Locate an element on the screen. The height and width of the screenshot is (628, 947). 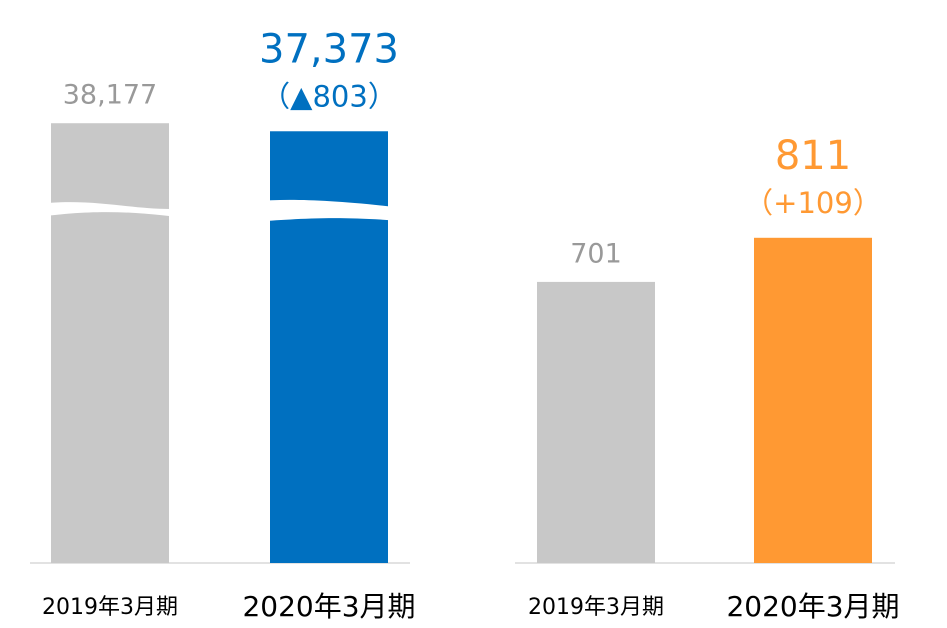
value-label: 811 is located at coordinates (813, 156).